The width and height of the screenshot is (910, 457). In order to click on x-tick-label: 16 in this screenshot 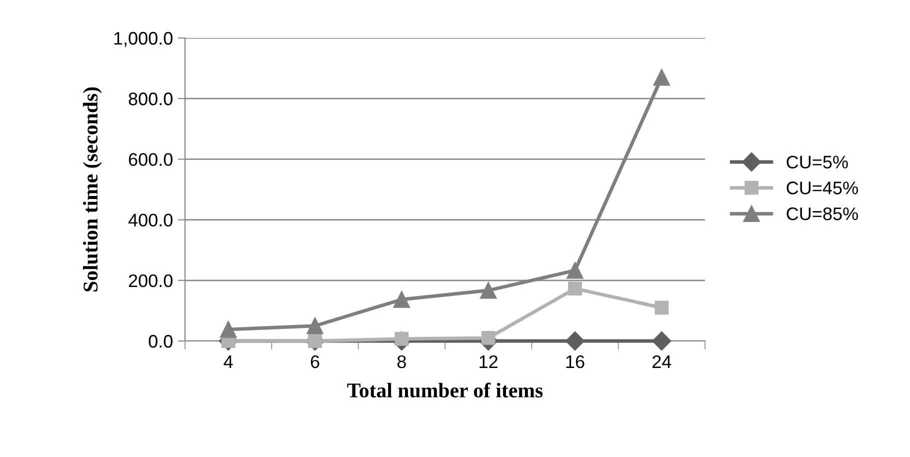, I will do `click(575, 361)`.